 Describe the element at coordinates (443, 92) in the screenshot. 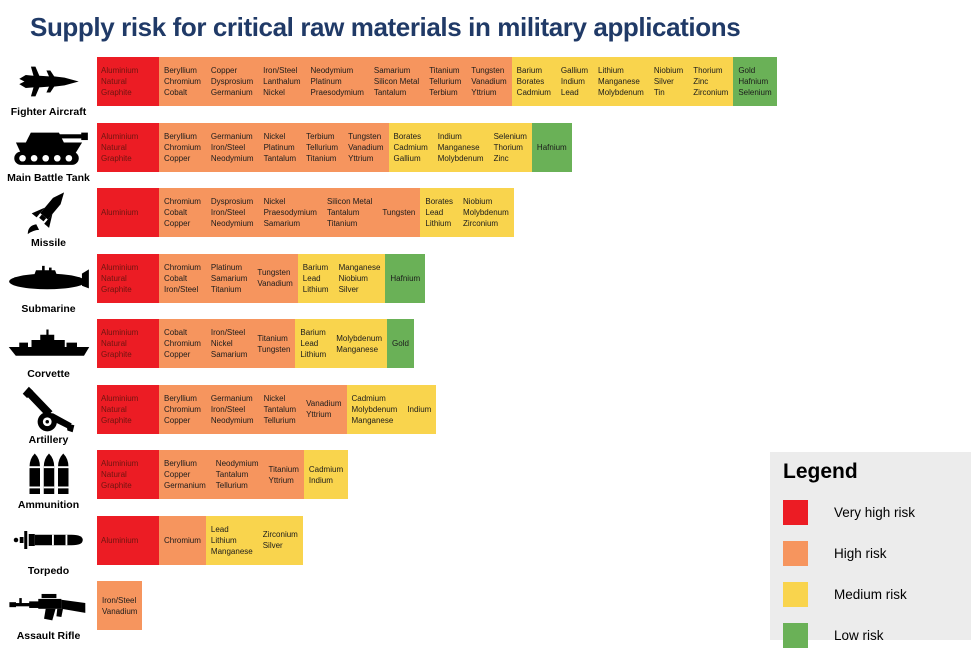

I see `material: Terbium` at that location.